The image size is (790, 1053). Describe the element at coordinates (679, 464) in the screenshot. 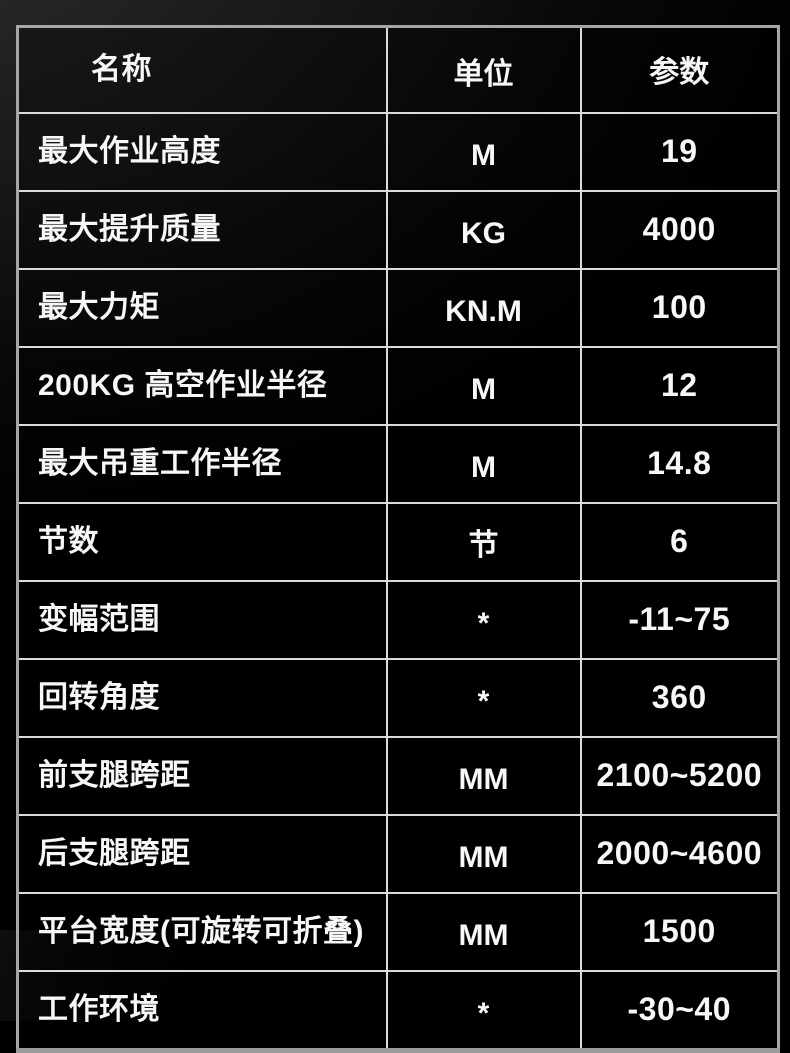

I see `spec-value: 14.8` at that location.